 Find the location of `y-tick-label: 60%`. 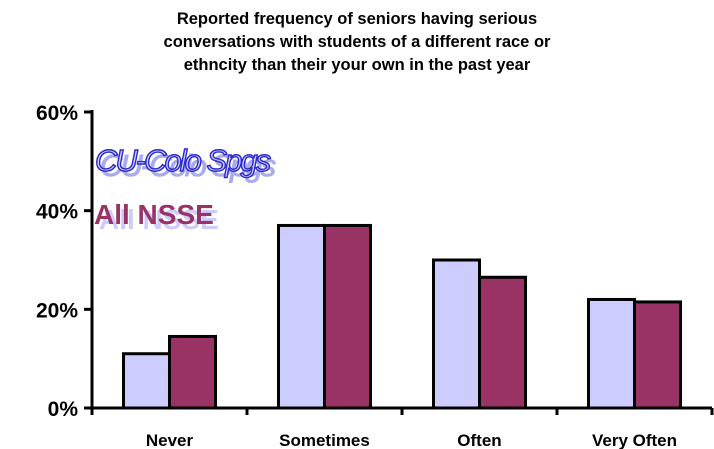

y-tick-label: 60% is located at coordinates (57, 113).